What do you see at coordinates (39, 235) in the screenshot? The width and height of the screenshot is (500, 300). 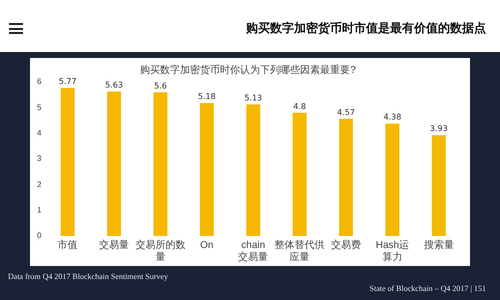 I see `y-tick-label: 0` at bounding box center [39, 235].